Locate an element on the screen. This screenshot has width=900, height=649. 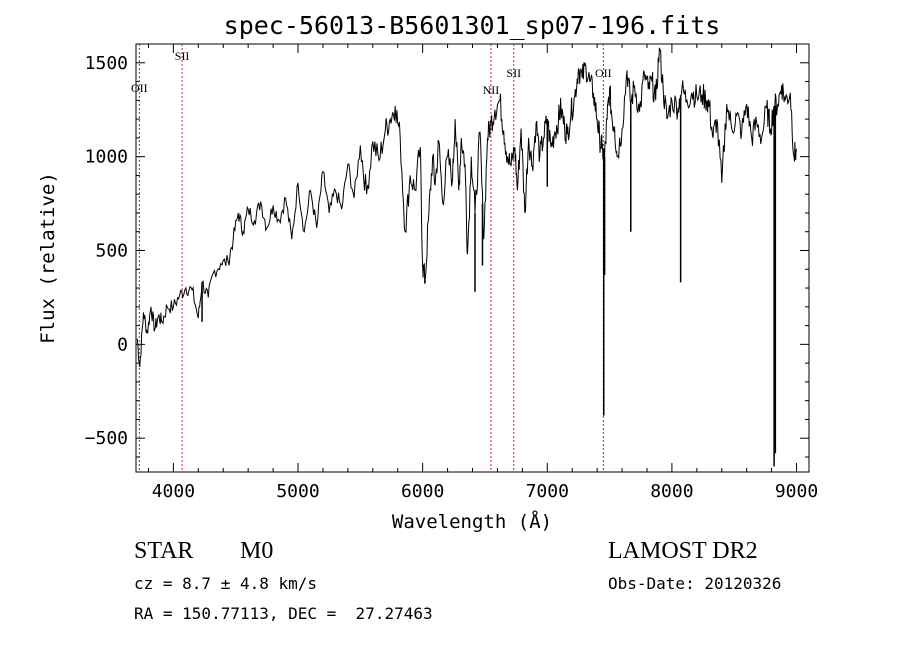
object-type: STAR is located at coordinates (164, 551).